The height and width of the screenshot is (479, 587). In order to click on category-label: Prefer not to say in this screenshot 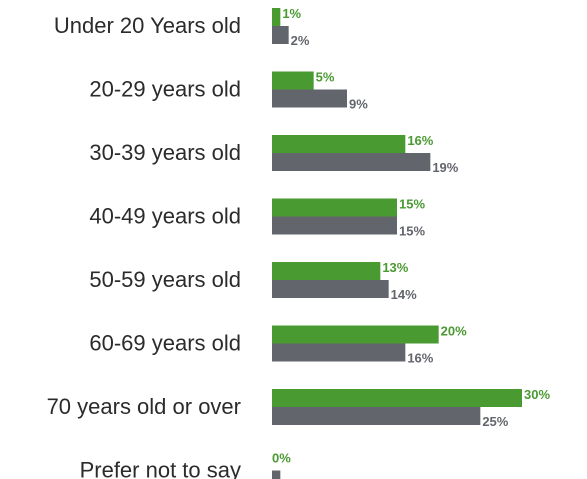, I will do `click(160, 468)`.